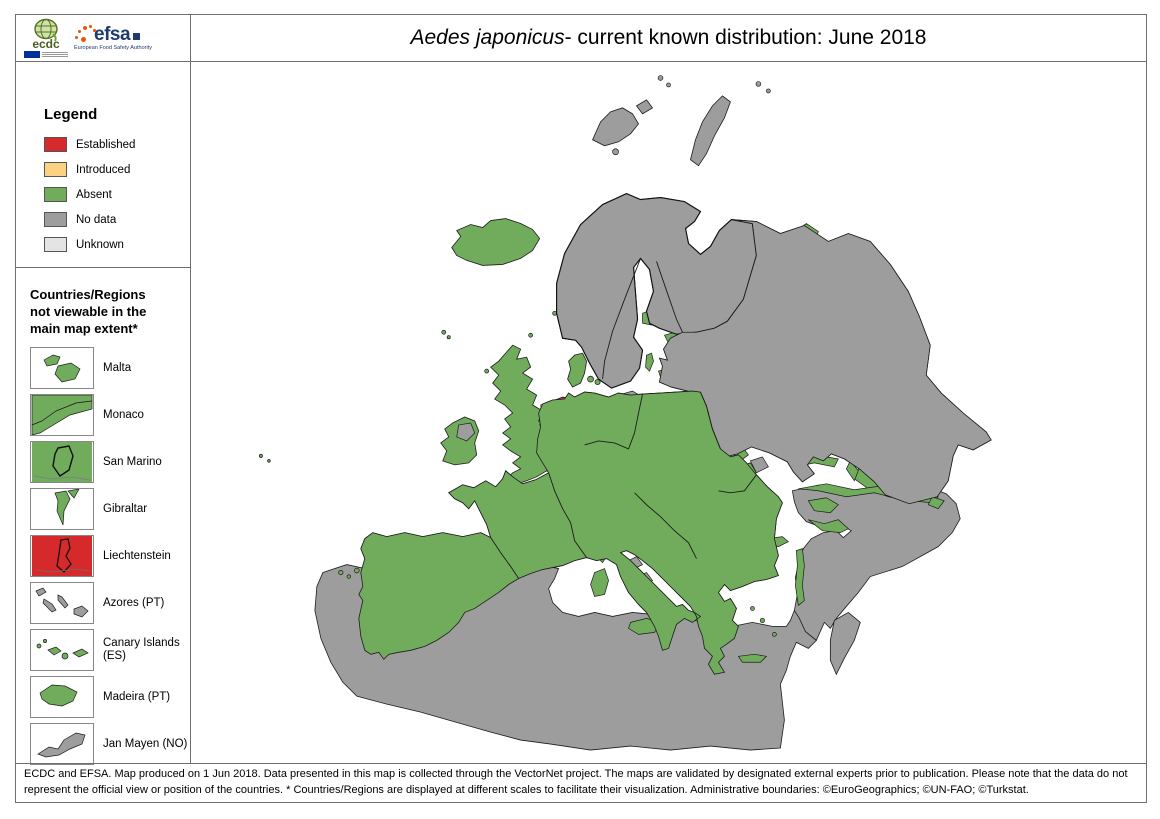  I want to click on legend-item-unknown: Unknown, so click(117, 244).